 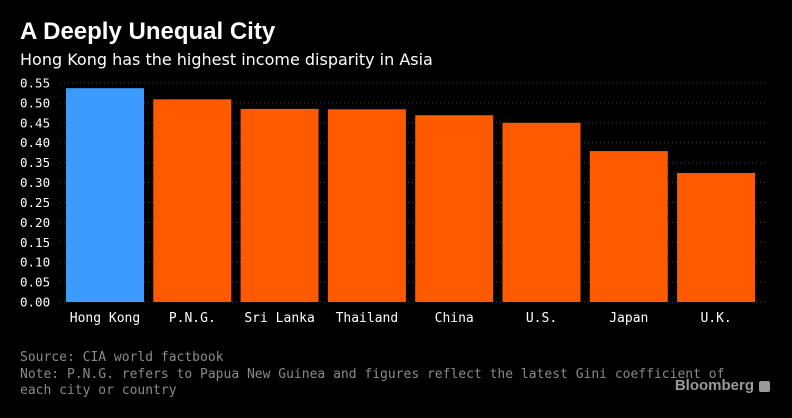 What do you see at coordinates (35, 142) in the screenshot?
I see `y-tick-label: 0.40` at bounding box center [35, 142].